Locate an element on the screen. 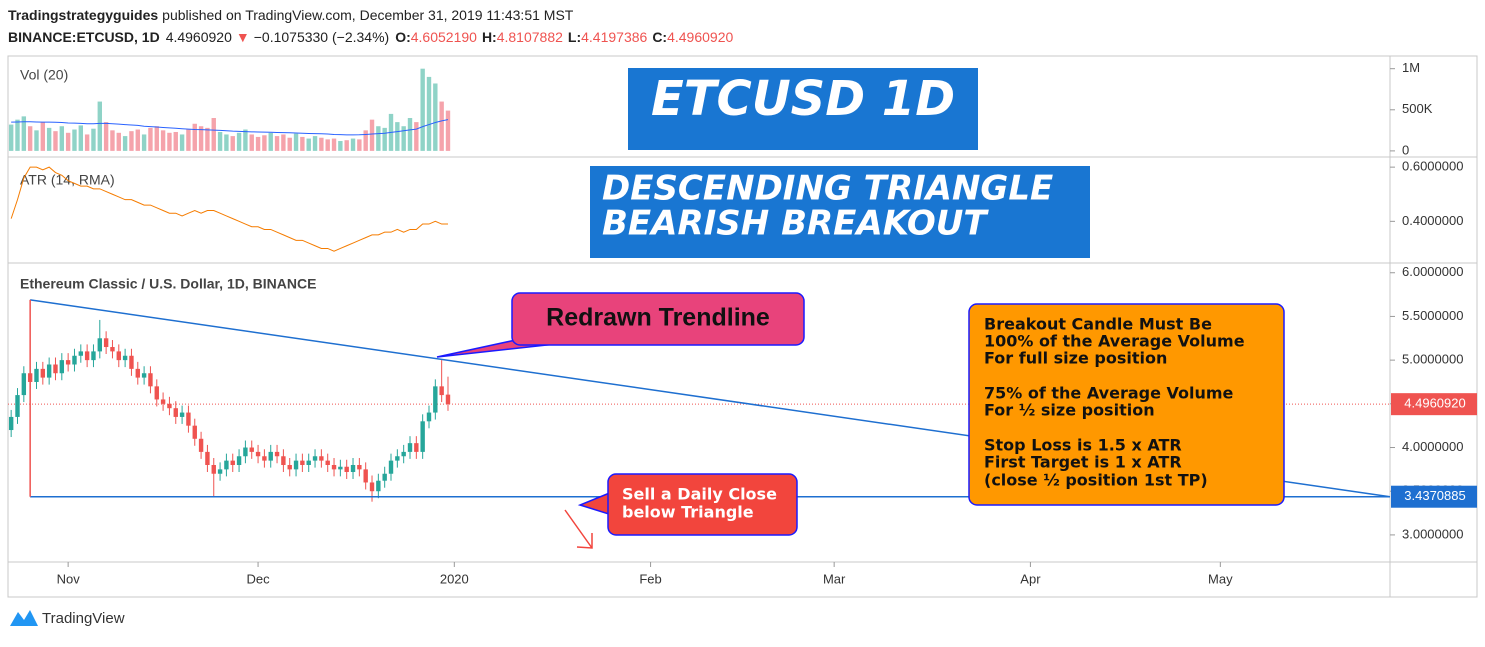 The width and height of the screenshot is (1485, 647). down-arrow is located at coordinates (578, 529).